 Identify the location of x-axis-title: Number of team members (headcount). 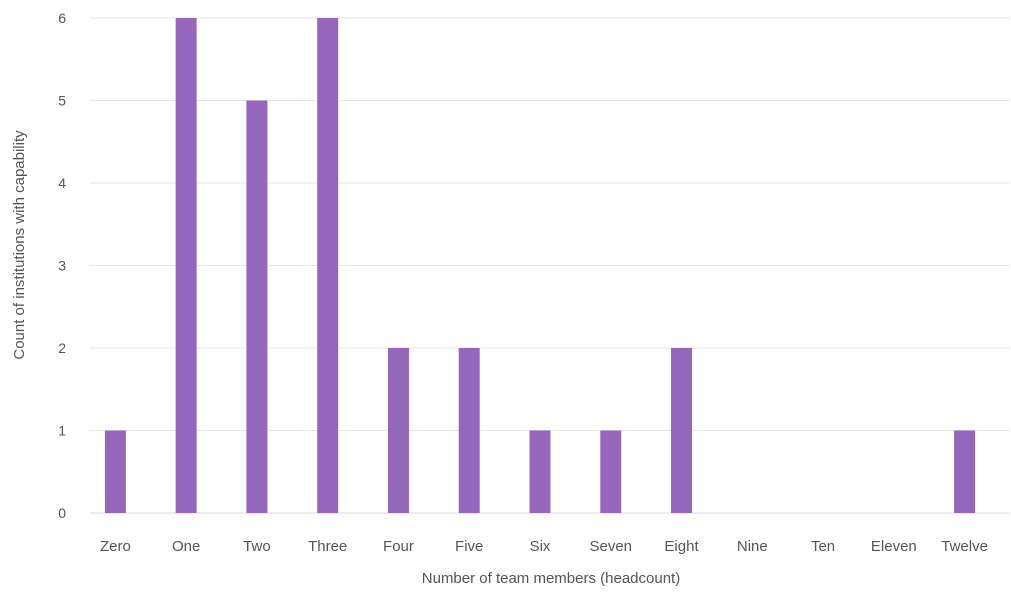
(551, 578).